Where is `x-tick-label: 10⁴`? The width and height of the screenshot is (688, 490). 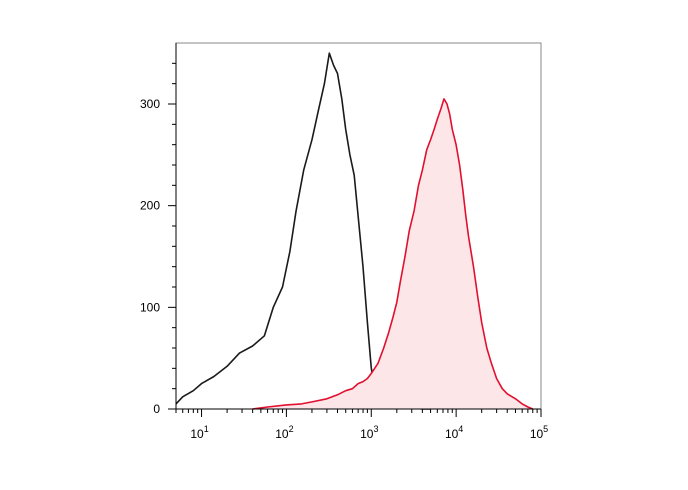 x-tick-label: 10⁴ is located at coordinates (454, 432).